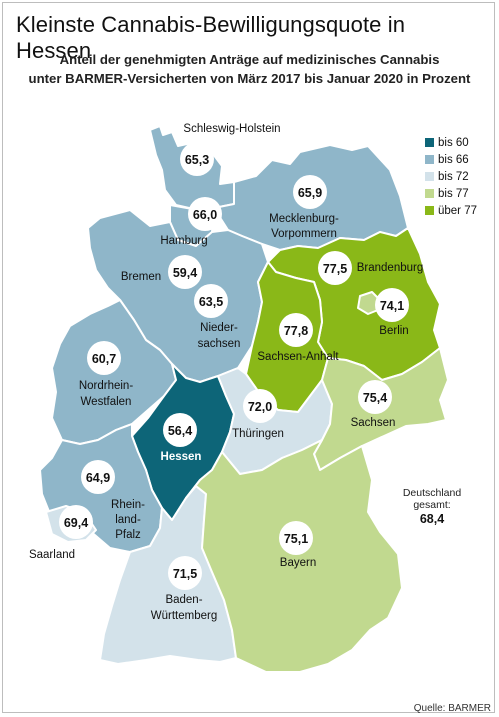  What do you see at coordinates (106, 402) in the screenshot?
I see `label-nordrhein-2: Westfalen` at bounding box center [106, 402].